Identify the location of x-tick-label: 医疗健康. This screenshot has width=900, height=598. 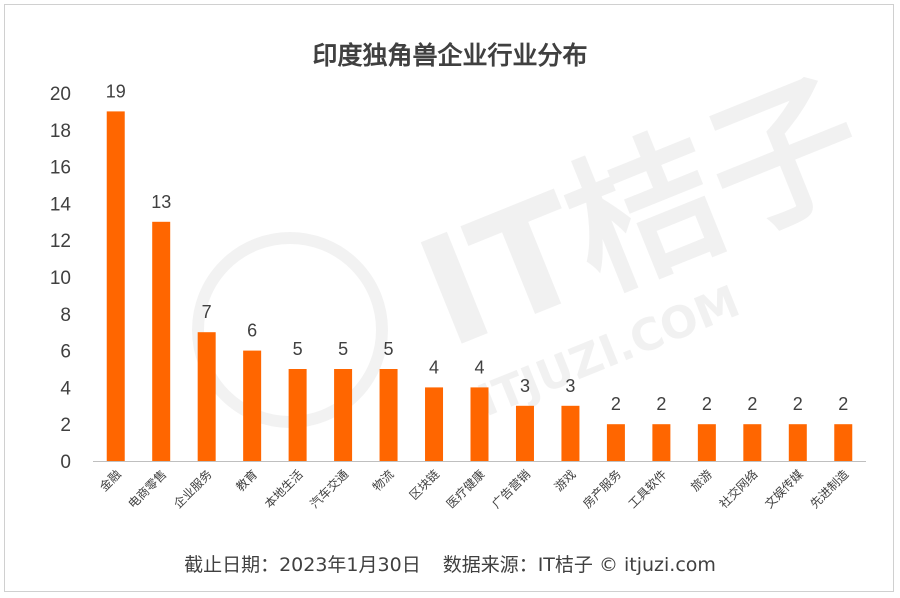
(465, 489).